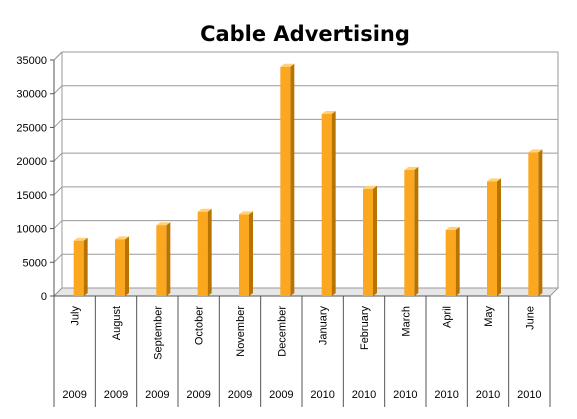 Image resolution: width=577 pixels, height=419 pixels. I want to click on x-category-label: October, so click(200, 325).